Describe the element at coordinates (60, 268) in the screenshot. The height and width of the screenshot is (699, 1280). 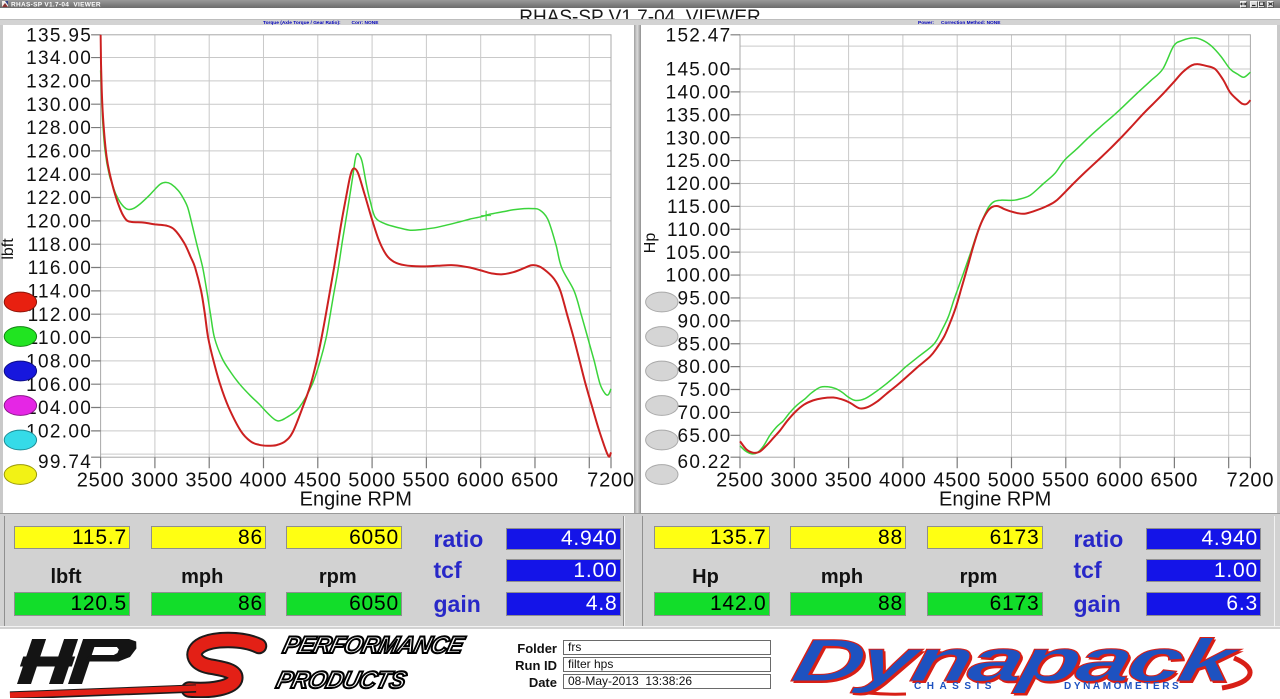
I see `svg-text: 116.00` at that location.